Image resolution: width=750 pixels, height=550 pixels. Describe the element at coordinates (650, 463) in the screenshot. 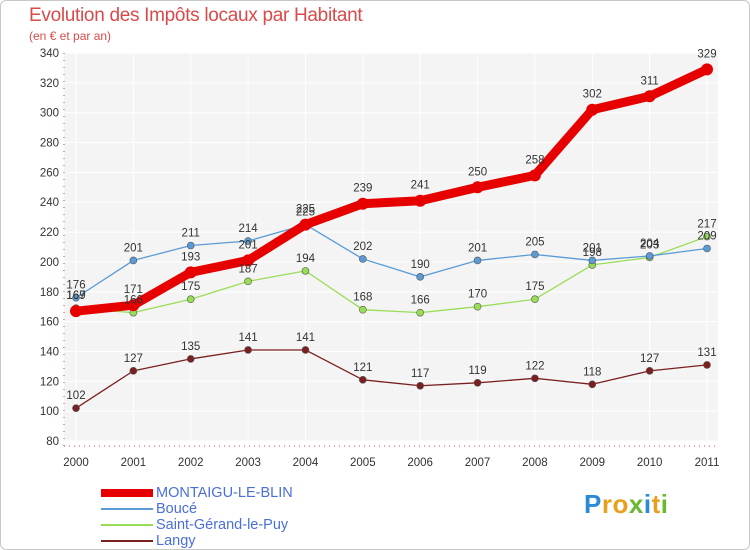

I see `x-tick-label: 2010` at that location.